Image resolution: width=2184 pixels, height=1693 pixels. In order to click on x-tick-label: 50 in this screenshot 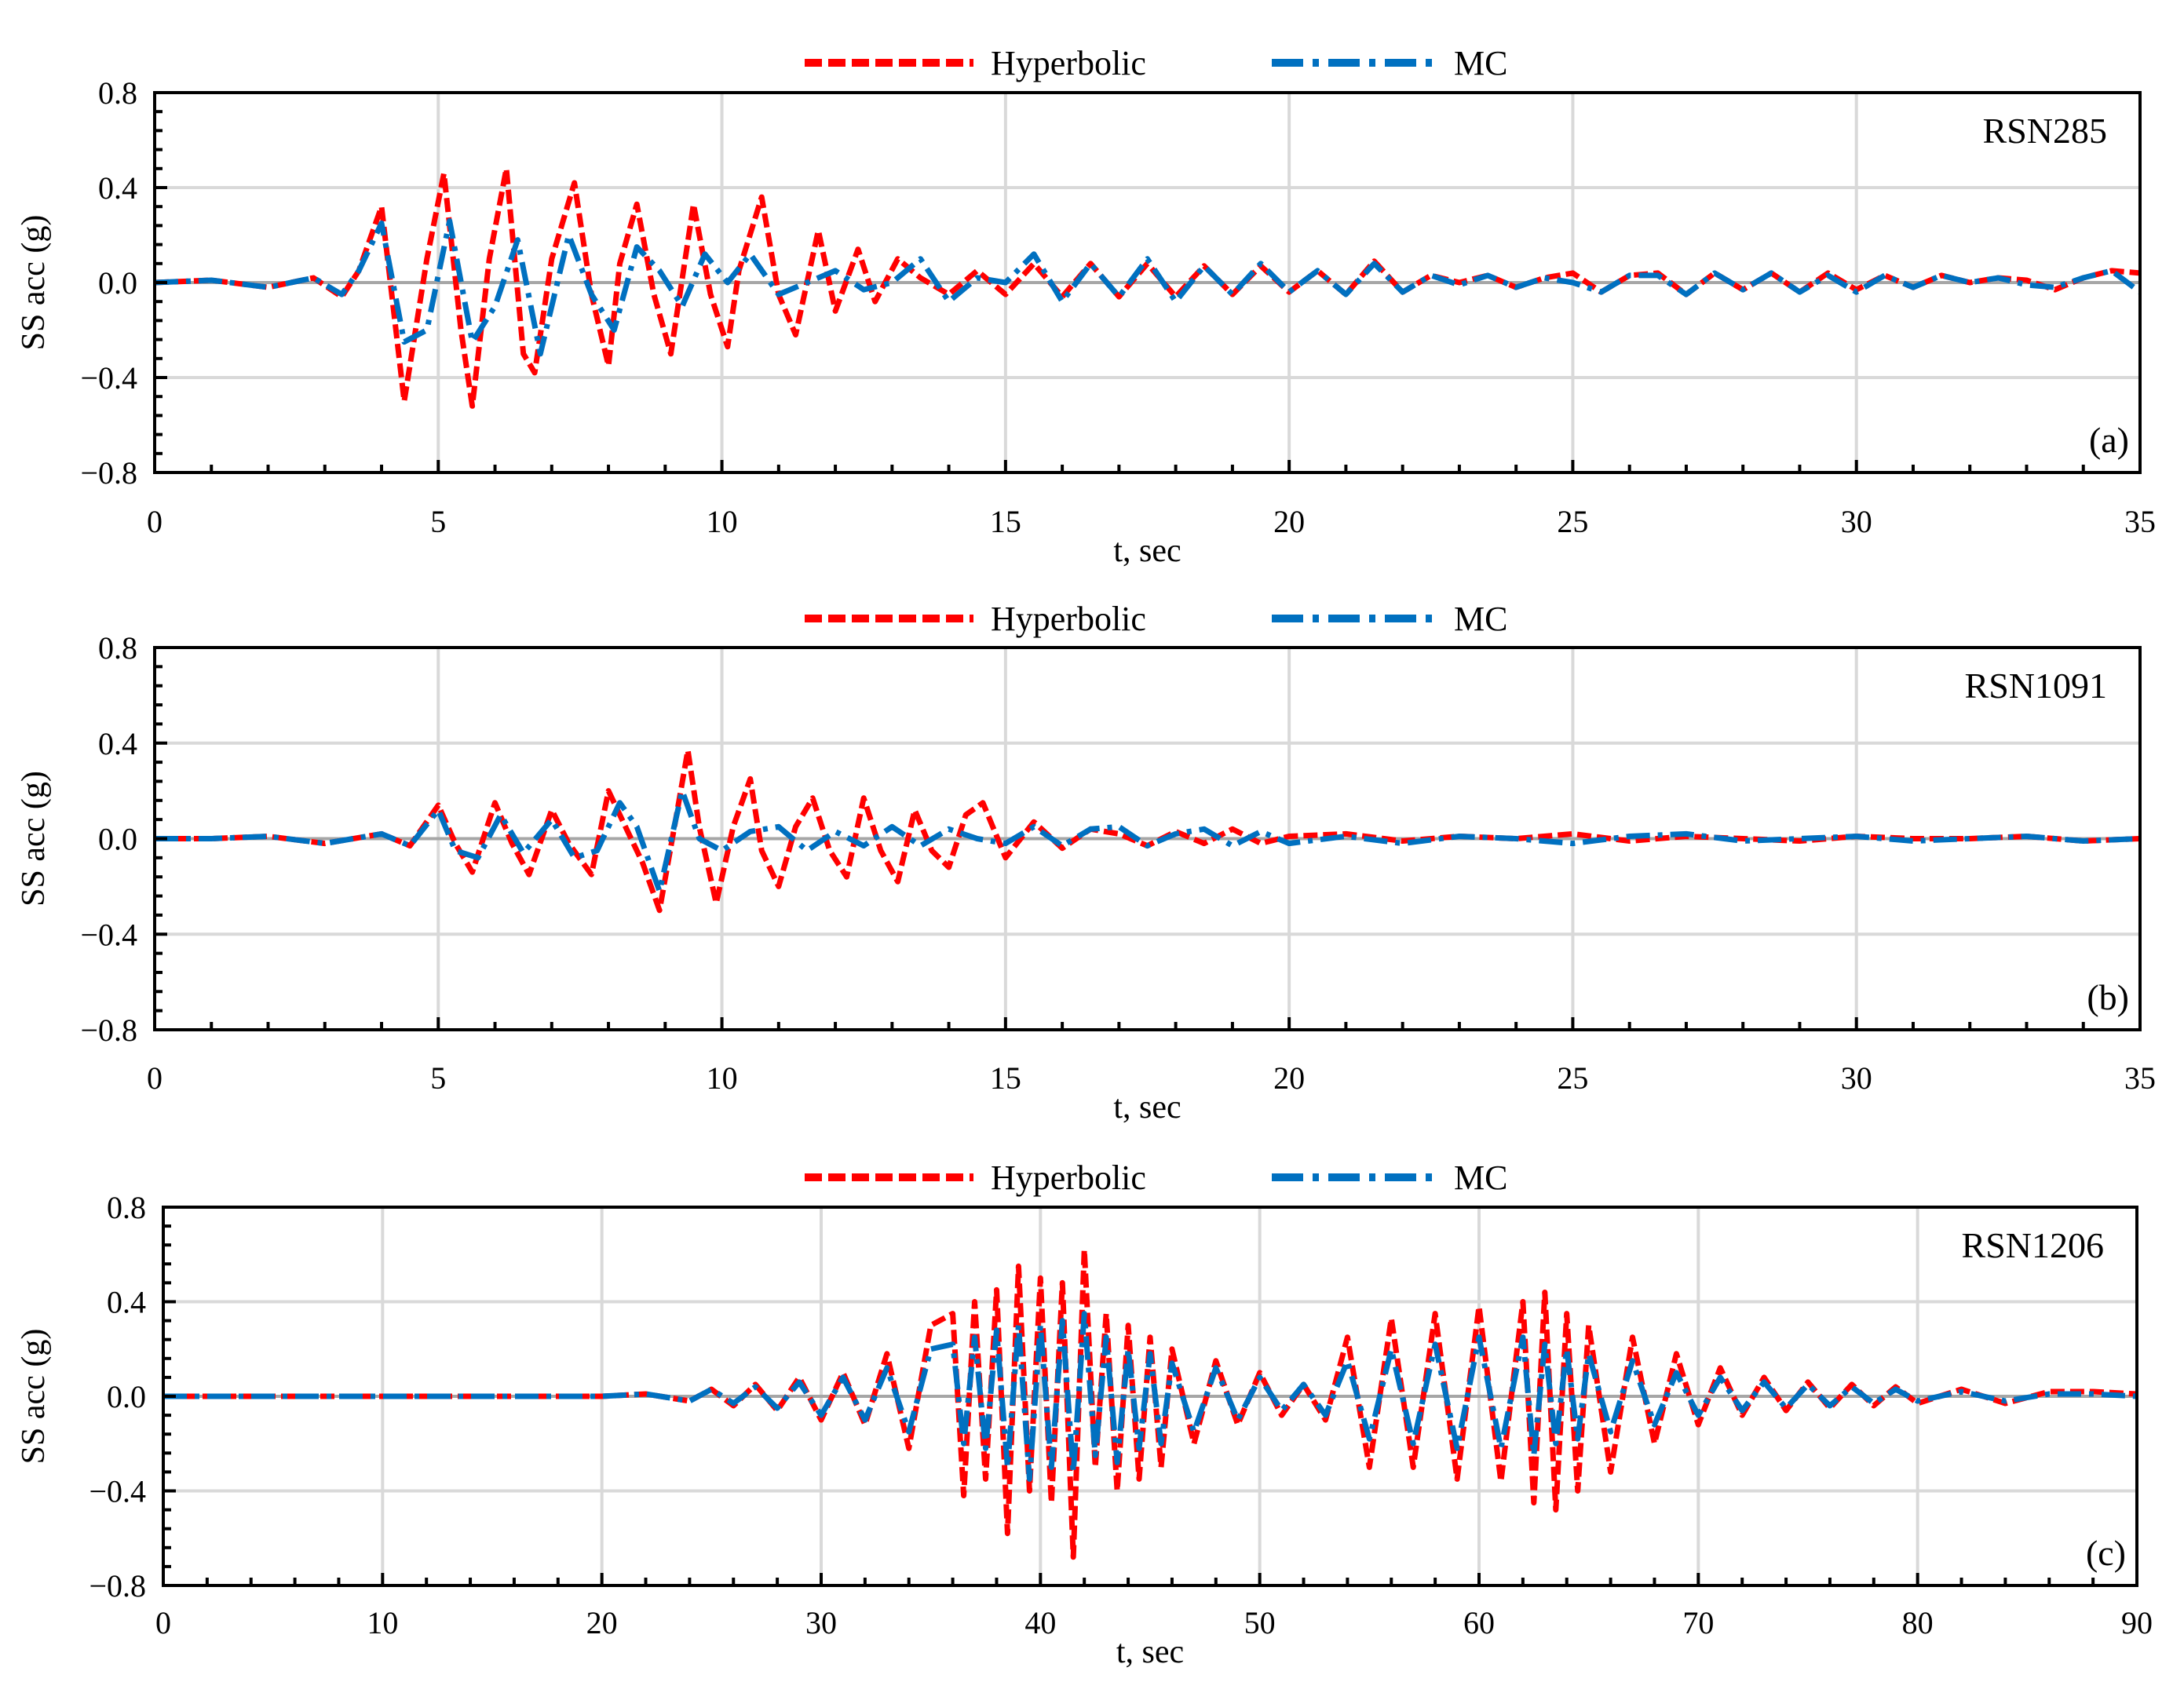, I will do `click(1260, 1622)`.